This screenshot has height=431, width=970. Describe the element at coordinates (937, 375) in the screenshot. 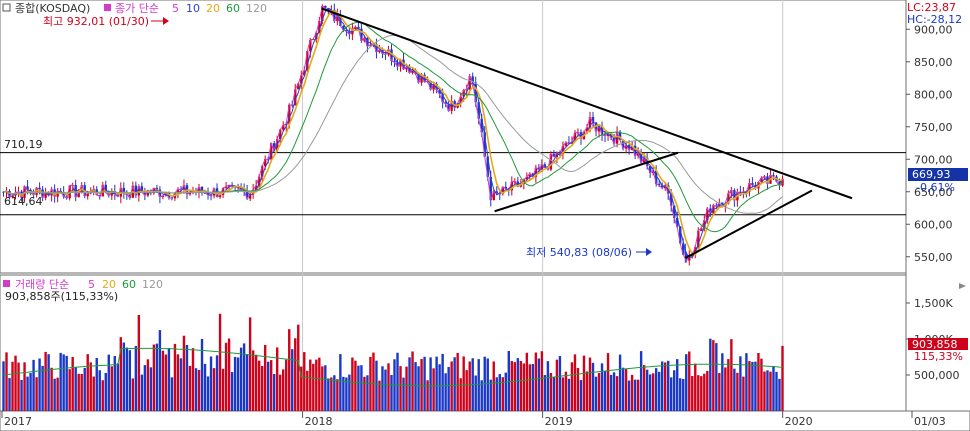

I see `volume-tick-label: 500,000` at that location.